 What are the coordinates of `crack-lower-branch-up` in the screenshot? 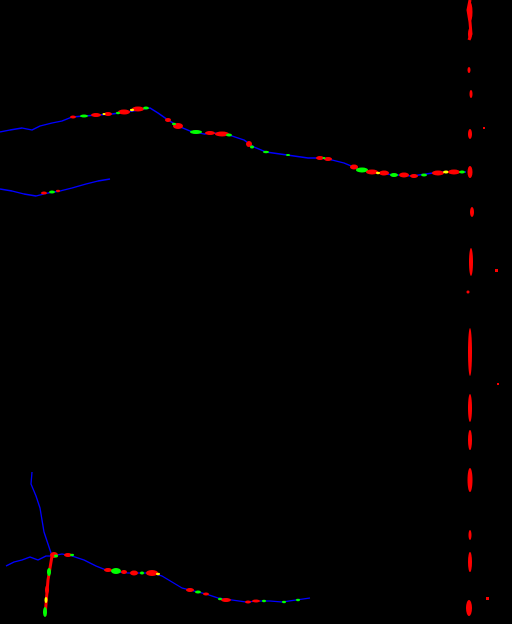 It's located at (41, 514).